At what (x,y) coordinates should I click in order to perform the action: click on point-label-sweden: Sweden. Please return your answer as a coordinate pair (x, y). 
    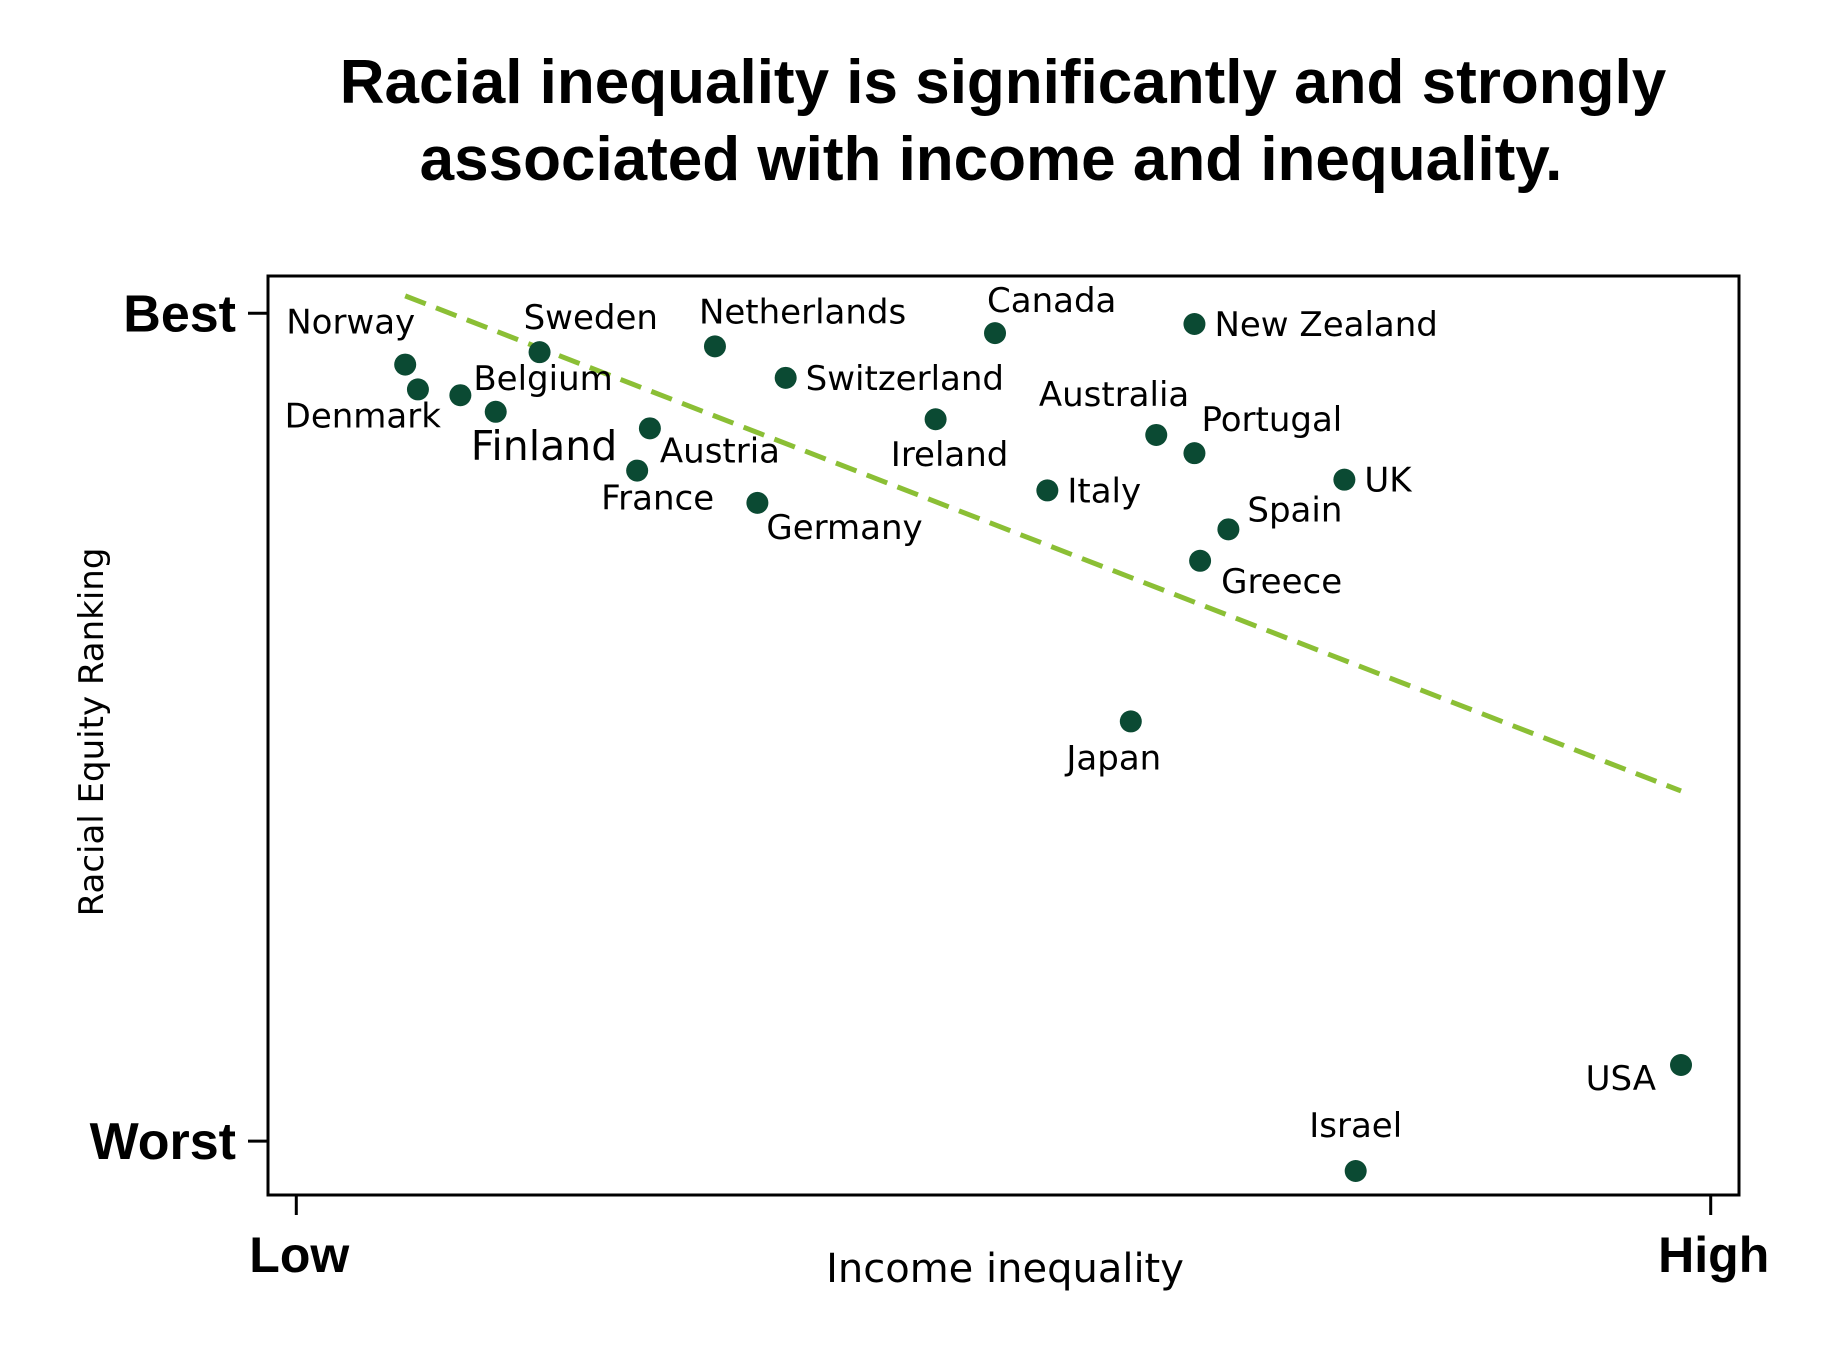
    Looking at the image, I should click on (591, 318).